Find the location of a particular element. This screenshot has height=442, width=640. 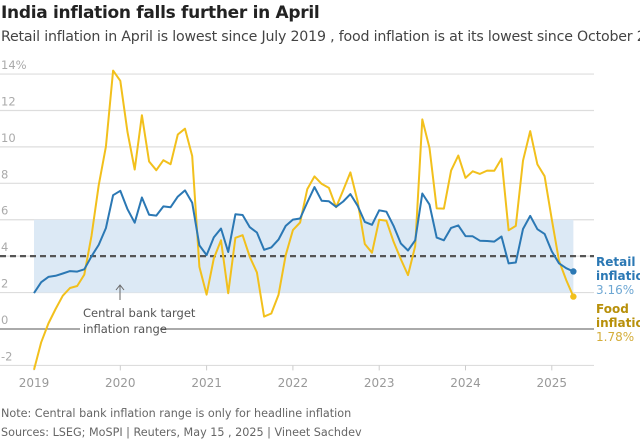

x-tick-label: 2023 is located at coordinates (379, 383).